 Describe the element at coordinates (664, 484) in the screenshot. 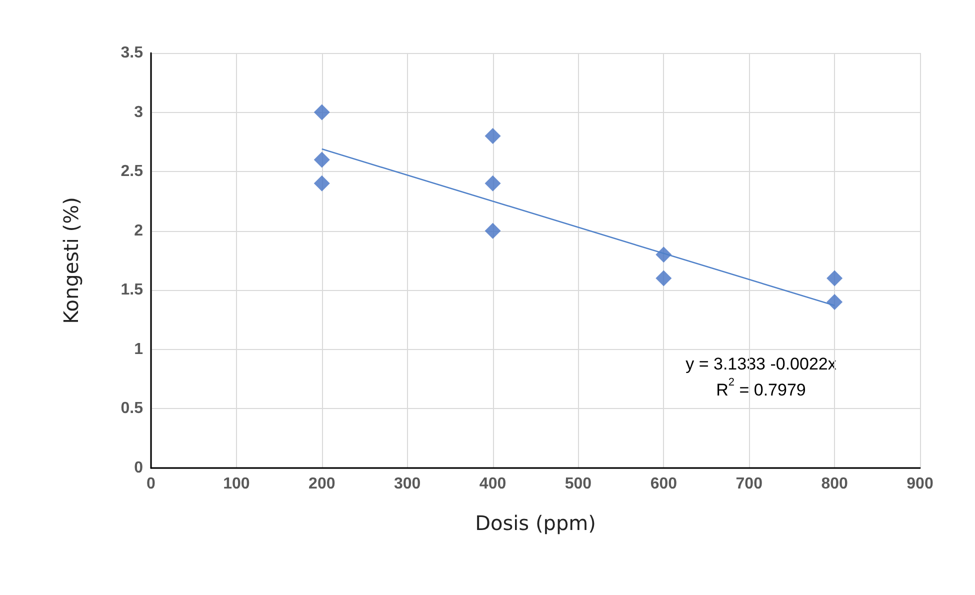

I see `x-tick-label: 600` at that location.